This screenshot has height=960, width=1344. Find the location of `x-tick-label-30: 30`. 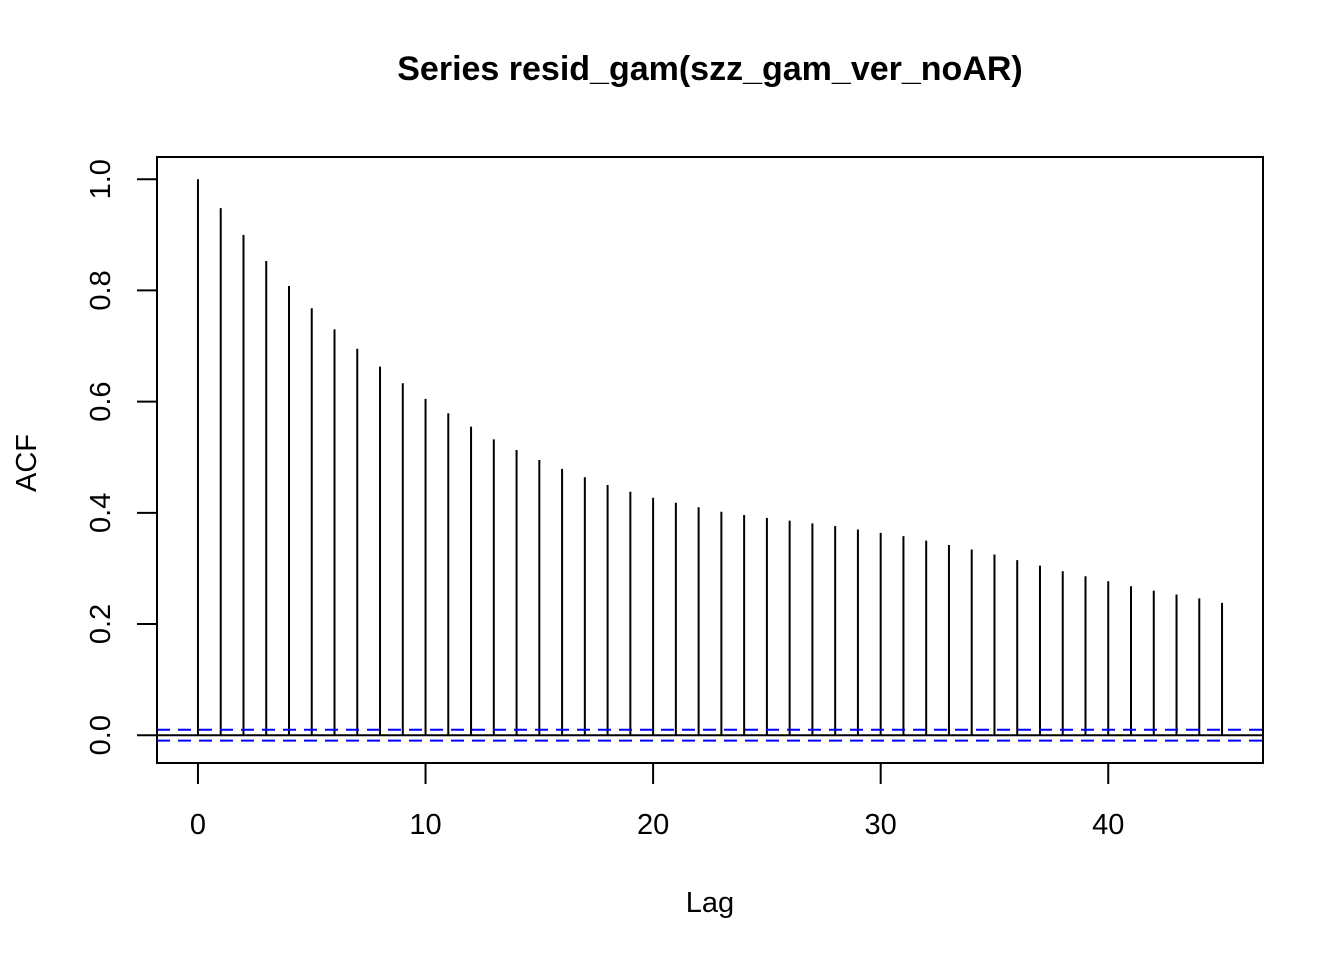

x-tick-label-30: 30 is located at coordinates (881, 825).